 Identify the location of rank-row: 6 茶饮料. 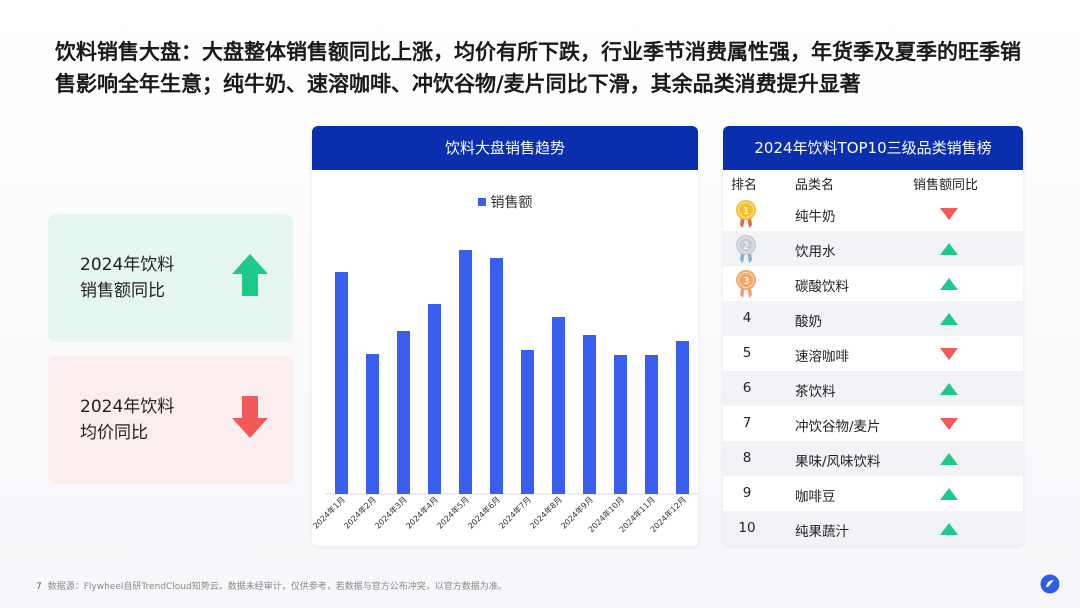
(873, 388).